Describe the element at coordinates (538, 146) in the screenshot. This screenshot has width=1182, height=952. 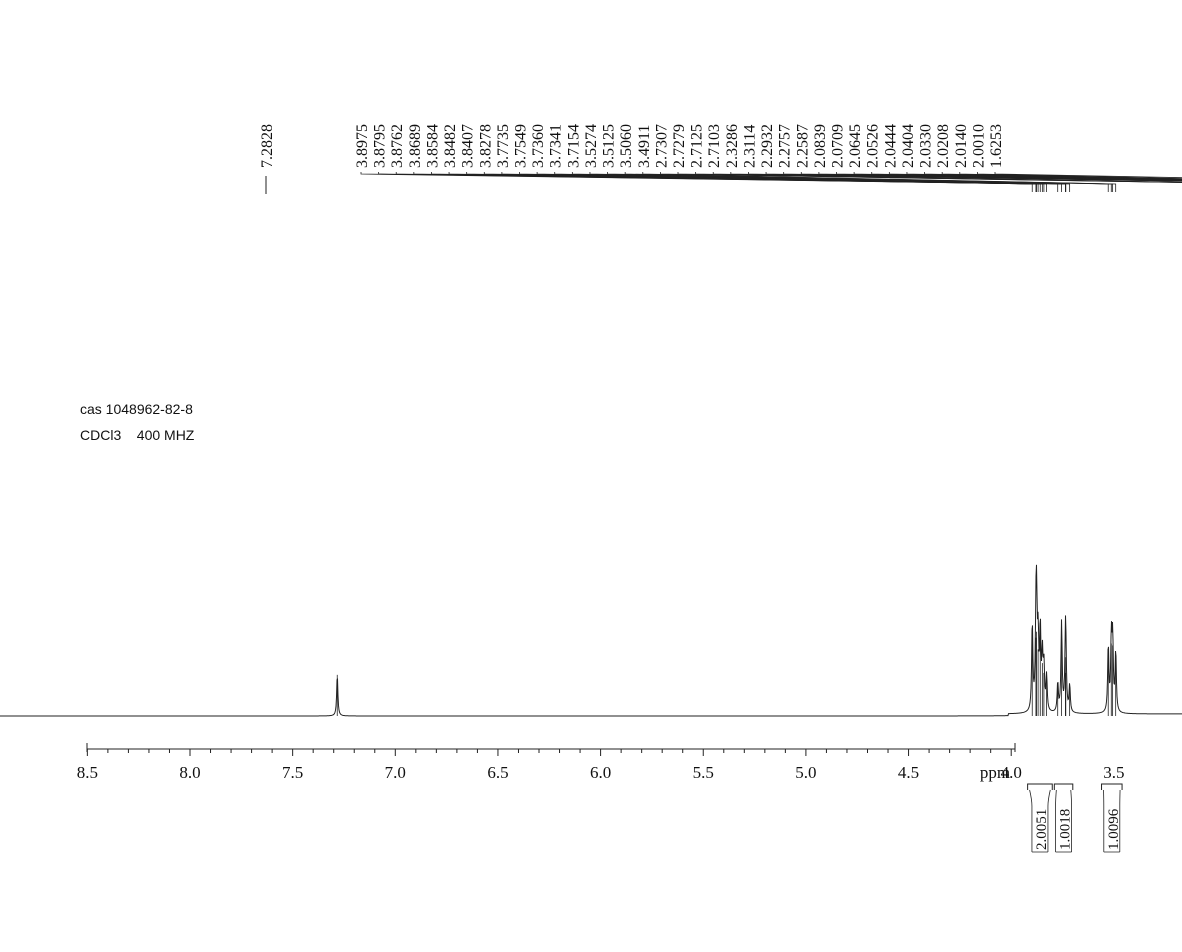
I see `peak-label: 3.7360` at that location.